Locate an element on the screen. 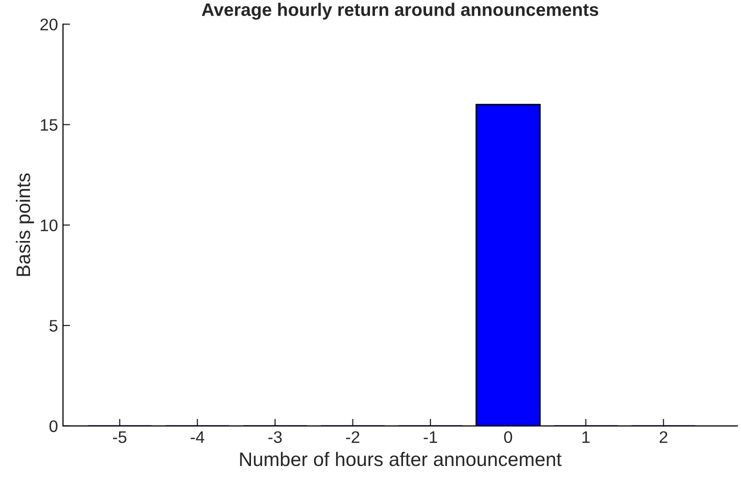 The image size is (741, 484). x-tick-label: -2 is located at coordinates (353, 437).